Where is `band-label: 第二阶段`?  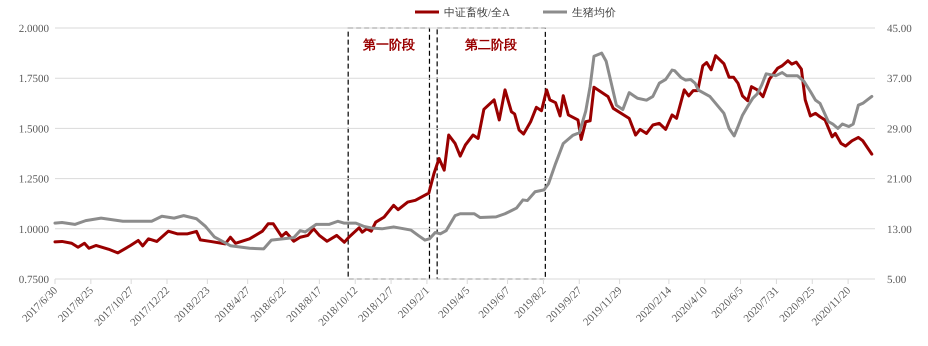 band-label: 第二阶段 is located at coordinates (491, 44).